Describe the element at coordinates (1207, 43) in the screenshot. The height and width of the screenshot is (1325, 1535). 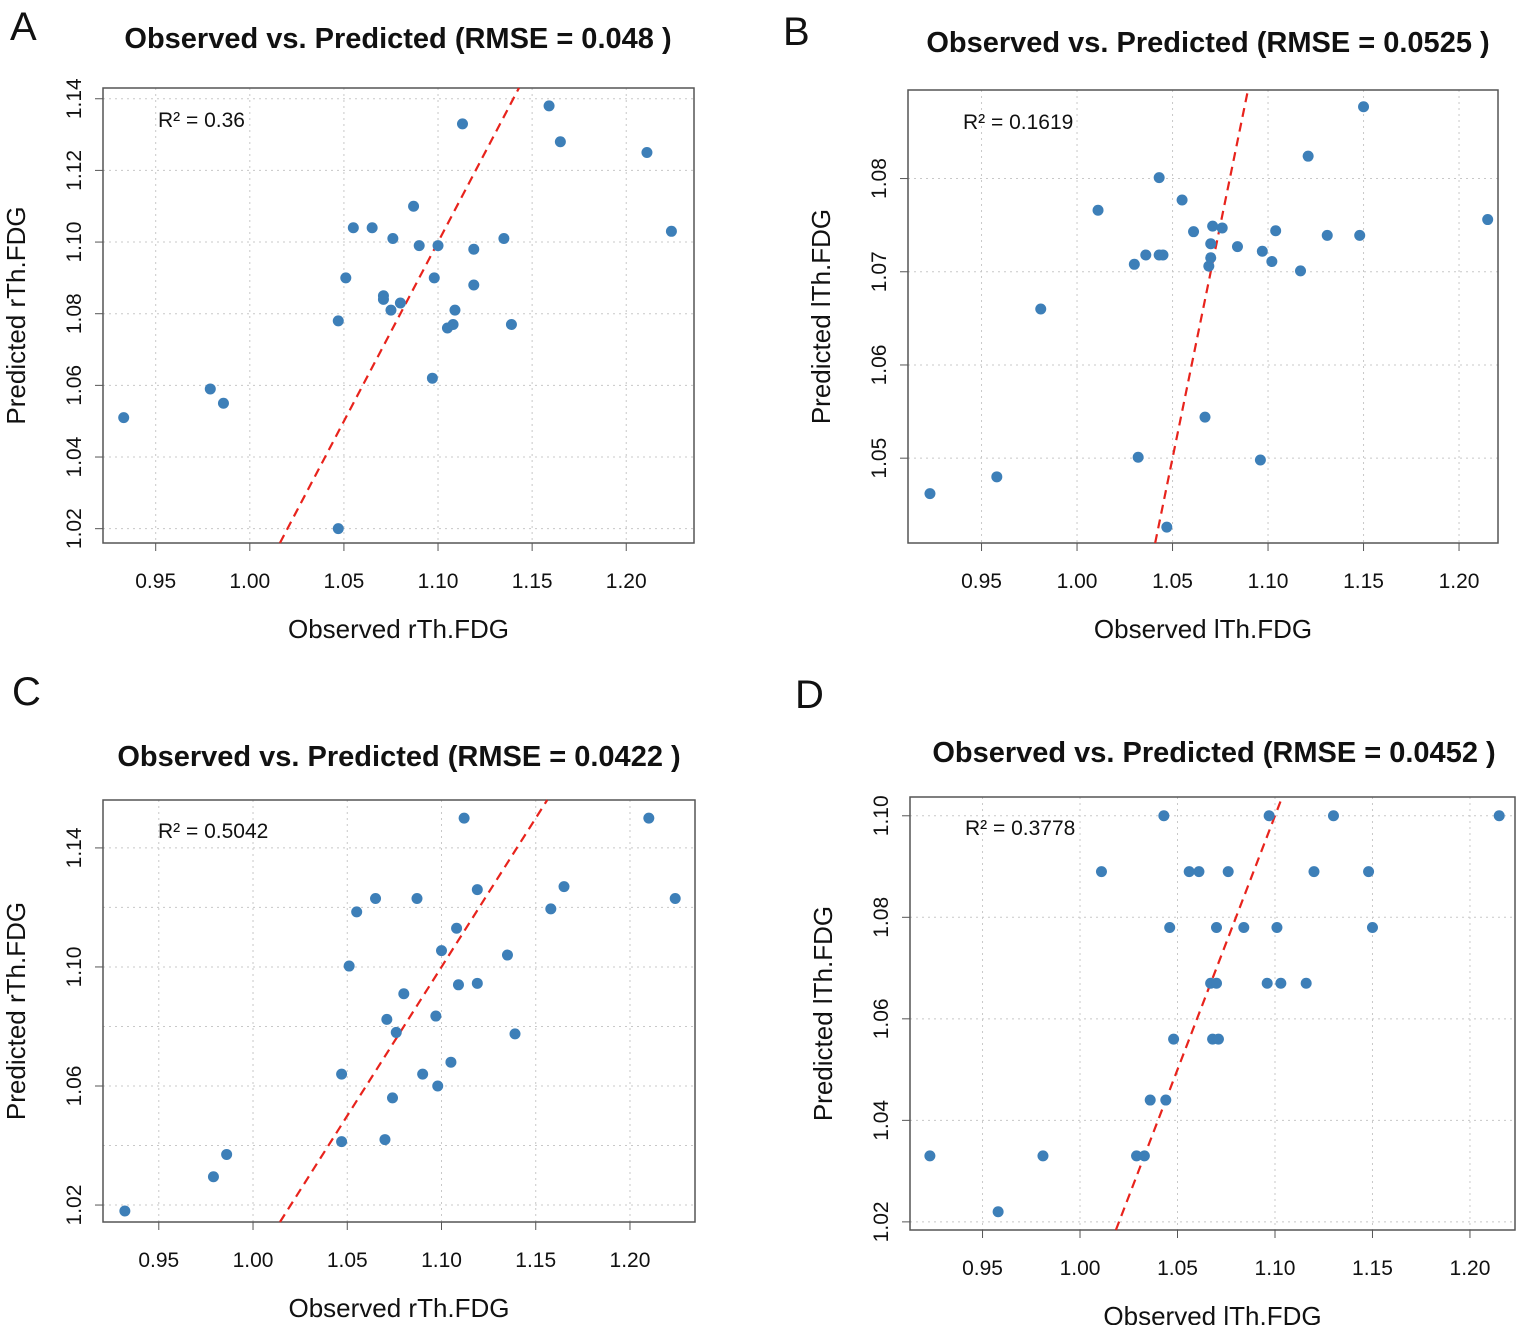
I see `chart-title: Observed vs. Predicted (RMSE = 0.0525 )` at that location.